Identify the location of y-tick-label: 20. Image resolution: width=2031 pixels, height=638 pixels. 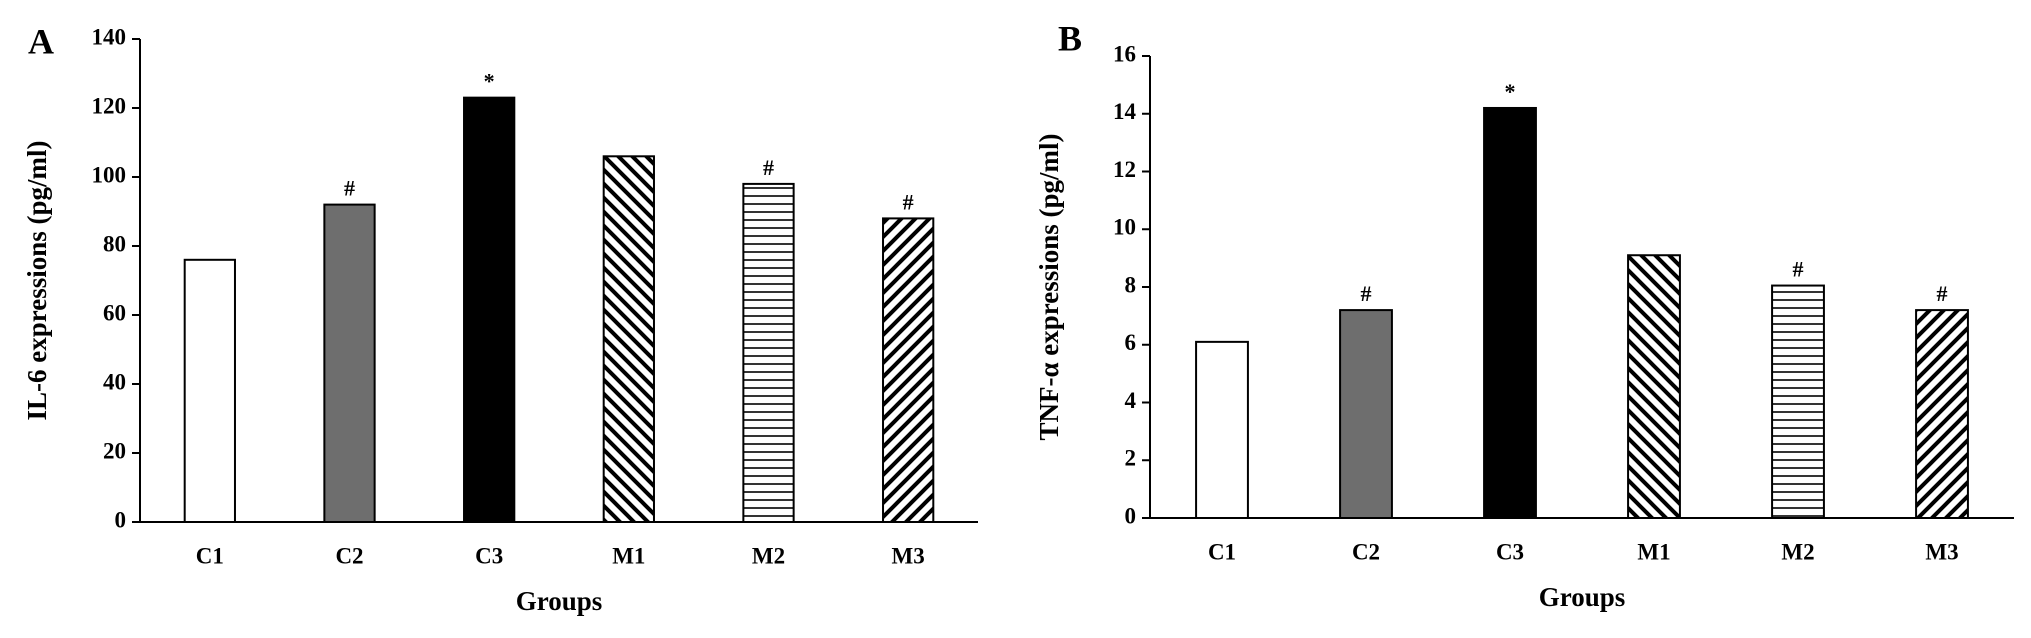
(114, 450).